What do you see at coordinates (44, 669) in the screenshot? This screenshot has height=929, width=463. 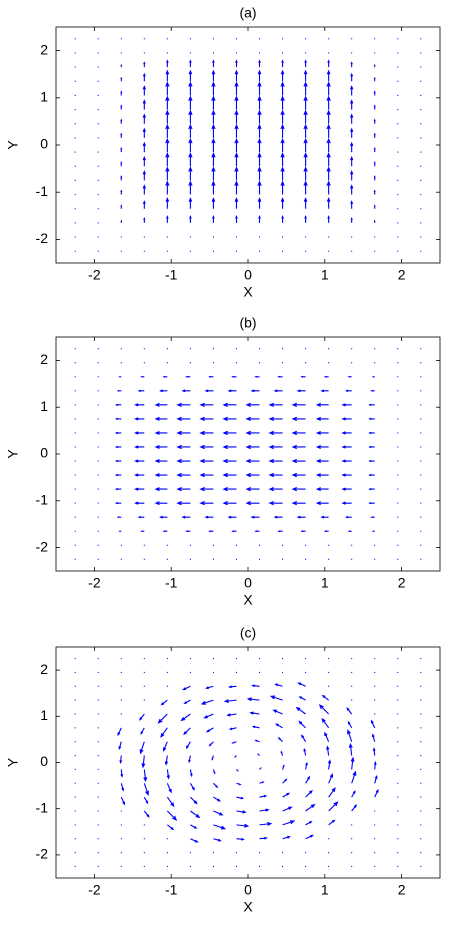 I see `y-tick-label: 2` at bounding box center [44, 669].